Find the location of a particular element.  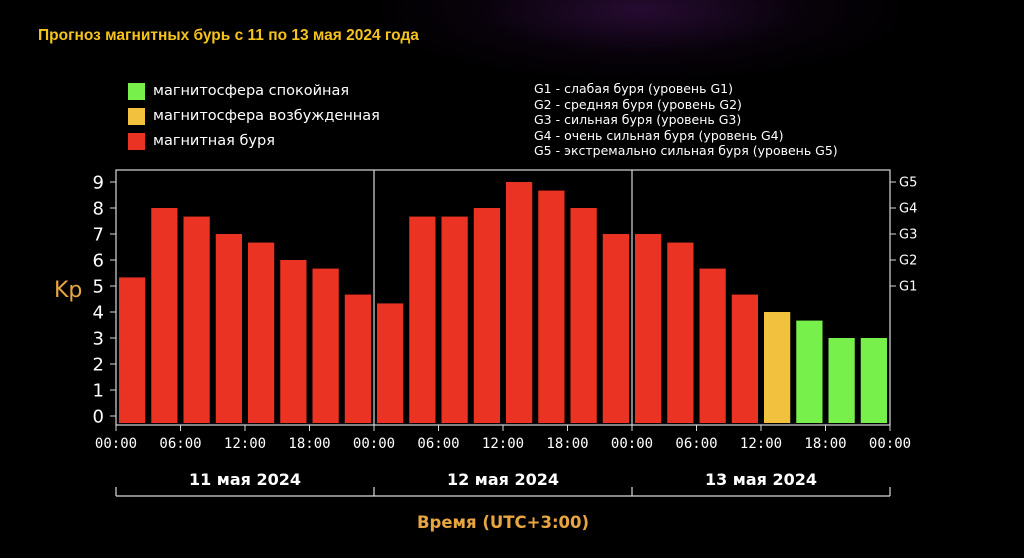

g-tick-label: G5 is located at coordinates (908, 183).